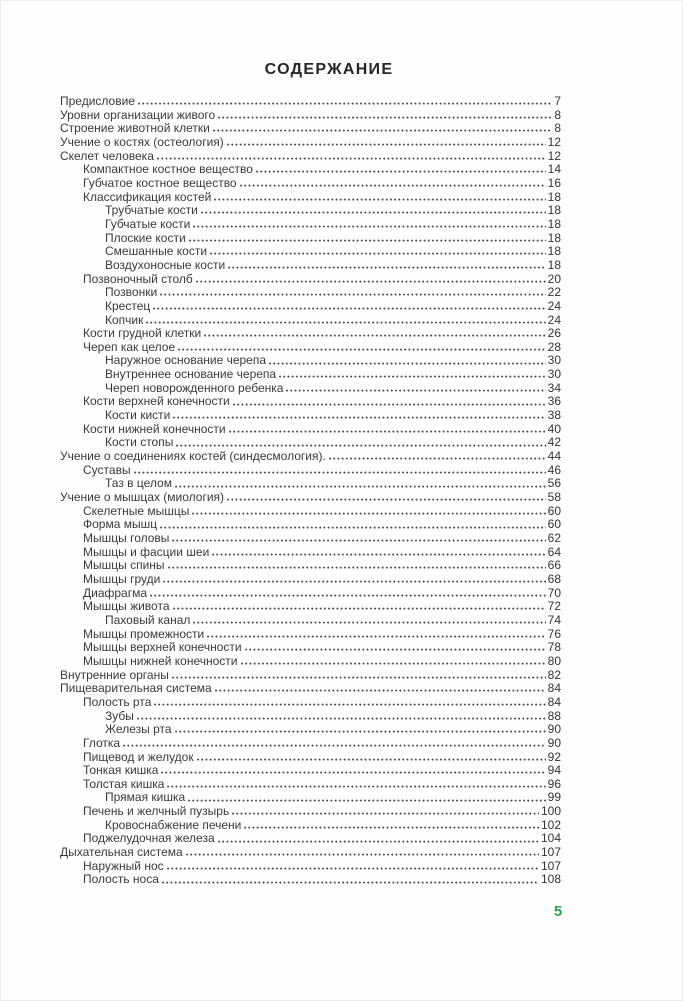 Image resolution: width=683 pixels, height=1001 pixels. What do you see at coordinates (117, 701) in the screenshot?
I see `toc-entry-label: Полость рта` at bounding box center [117, 701].